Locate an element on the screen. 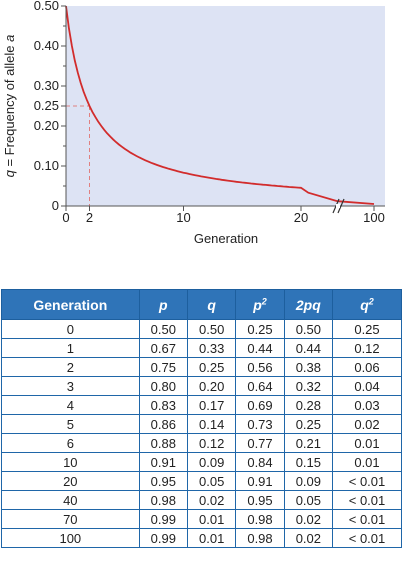 This screenshot has width=404, height=572. table-cell: 0.75 is located at coordinates (163, 367).